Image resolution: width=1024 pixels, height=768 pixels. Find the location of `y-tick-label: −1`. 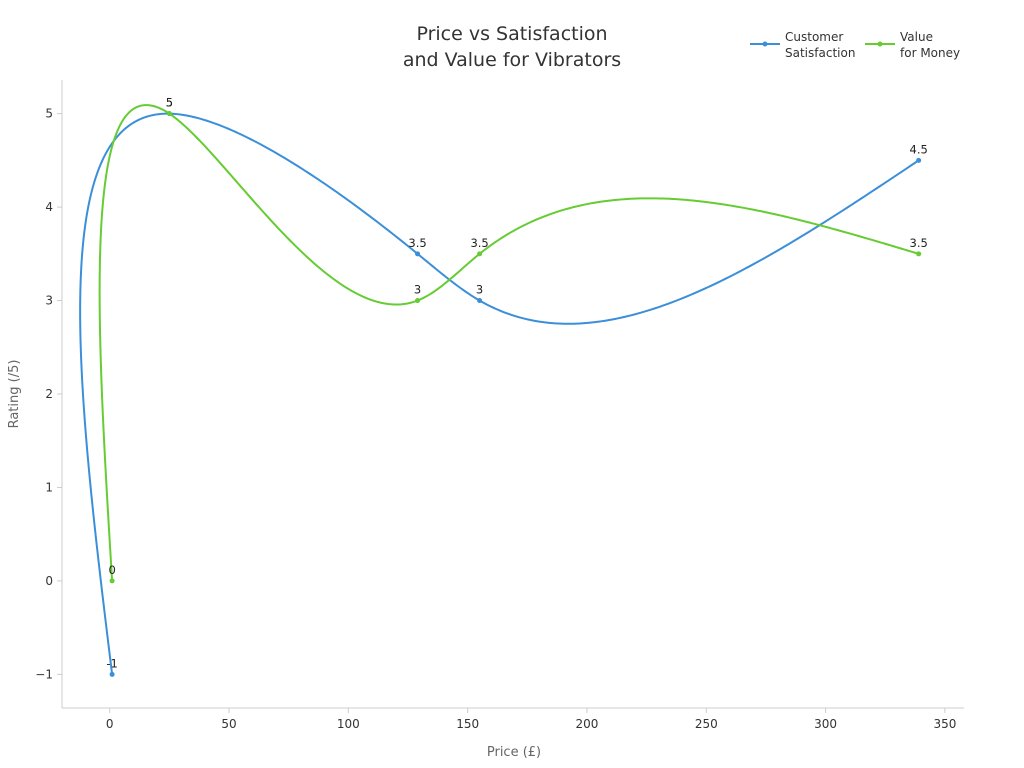

y-tick-label: −1 is located at coordinates (44, 674).